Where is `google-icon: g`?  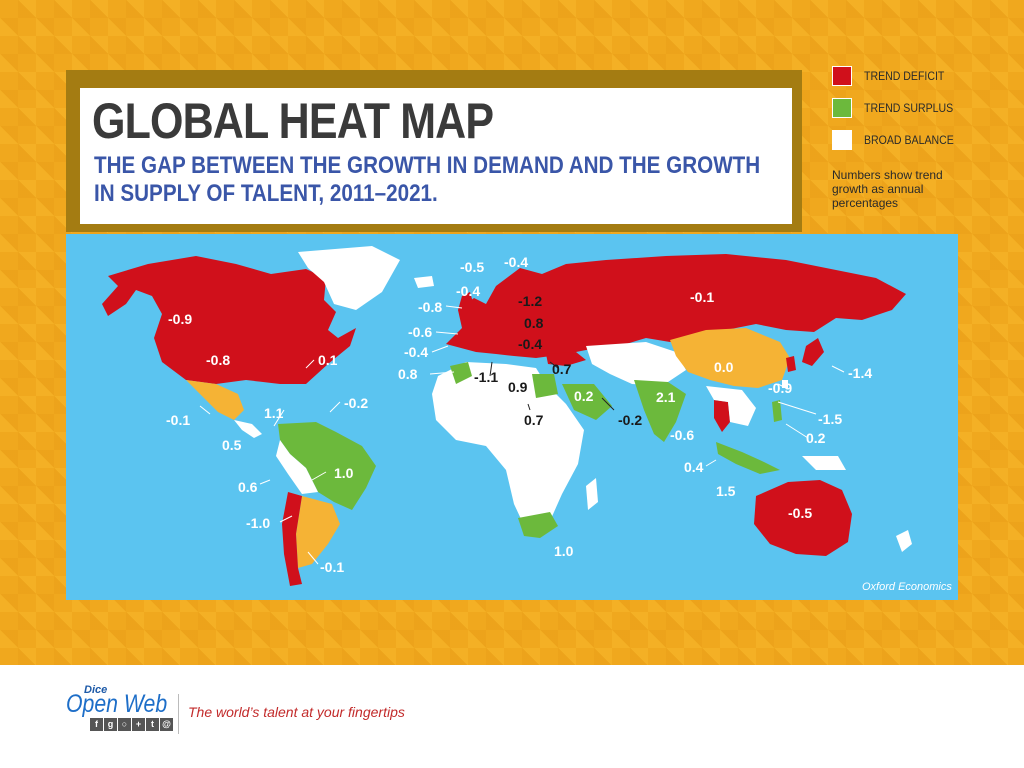
google-icon: g is located at coordinates (110, 724).